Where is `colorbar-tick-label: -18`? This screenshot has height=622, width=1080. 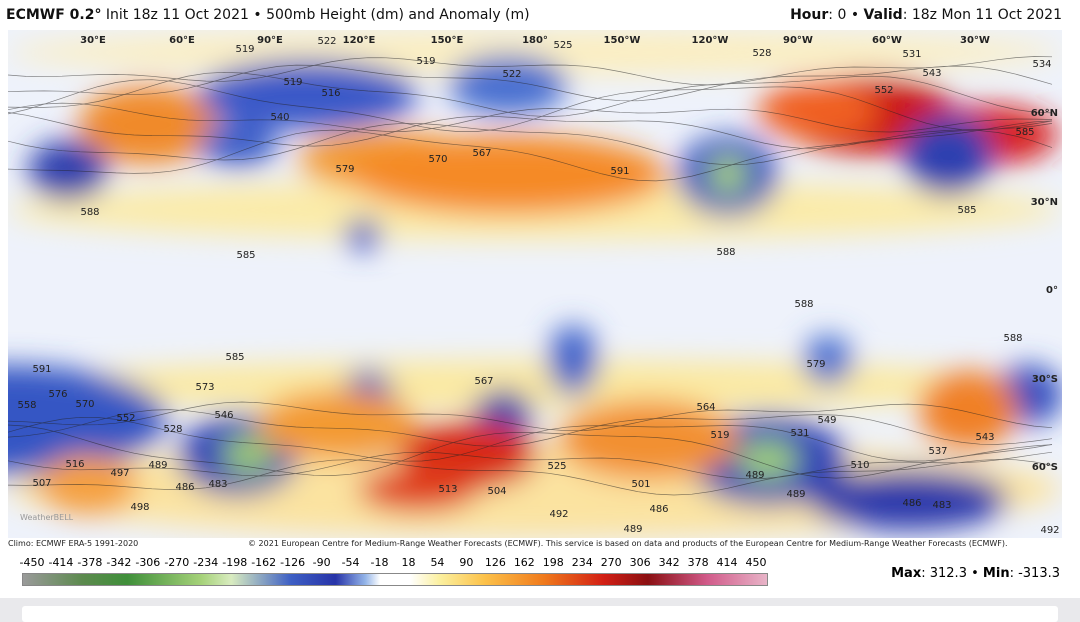
colorbar-tick-label: -18 is located at coordinates (379, 562).